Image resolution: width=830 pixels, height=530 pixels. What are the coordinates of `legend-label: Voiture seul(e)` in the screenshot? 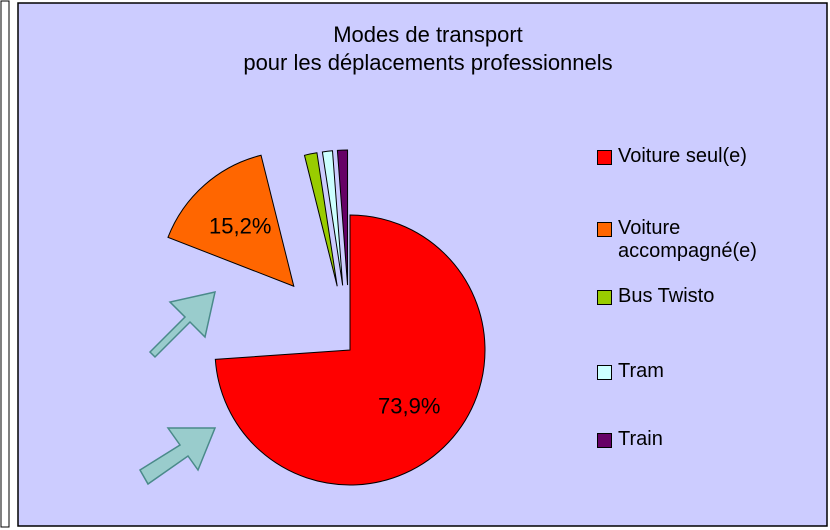 It's located at (682, 156).